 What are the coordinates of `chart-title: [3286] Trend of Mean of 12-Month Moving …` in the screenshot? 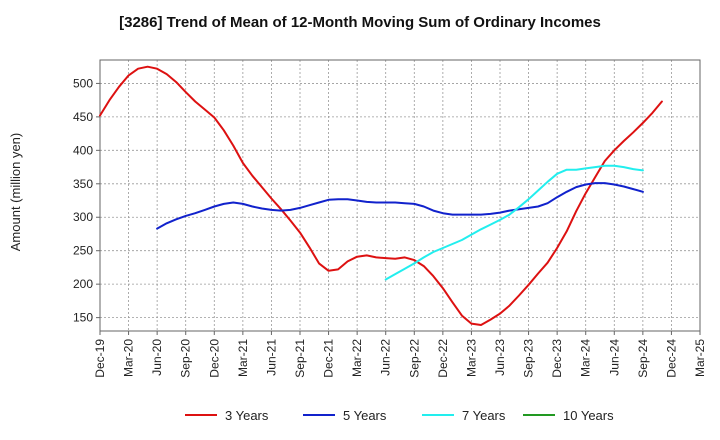 It's located at (360, 22).